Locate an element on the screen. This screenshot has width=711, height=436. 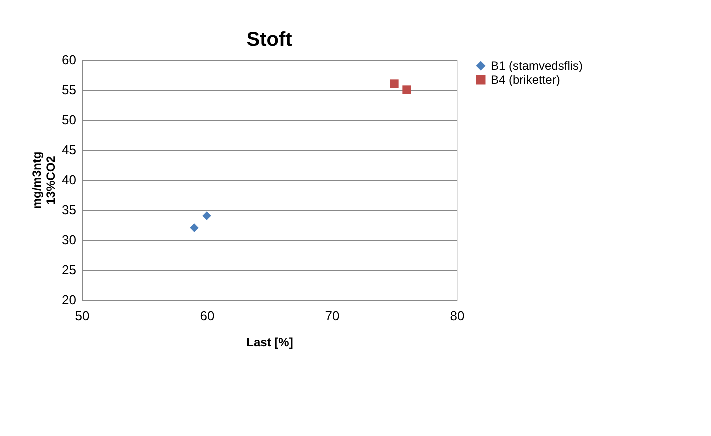
x-tick-label: 70 is located at coordinates (332, 316).